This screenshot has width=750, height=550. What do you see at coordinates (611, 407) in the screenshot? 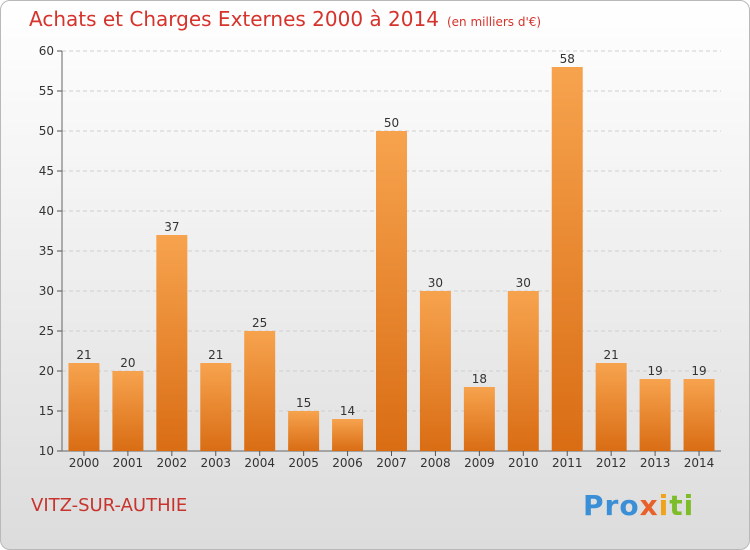
I see `bar-2012` at bounding box center [611, 407].